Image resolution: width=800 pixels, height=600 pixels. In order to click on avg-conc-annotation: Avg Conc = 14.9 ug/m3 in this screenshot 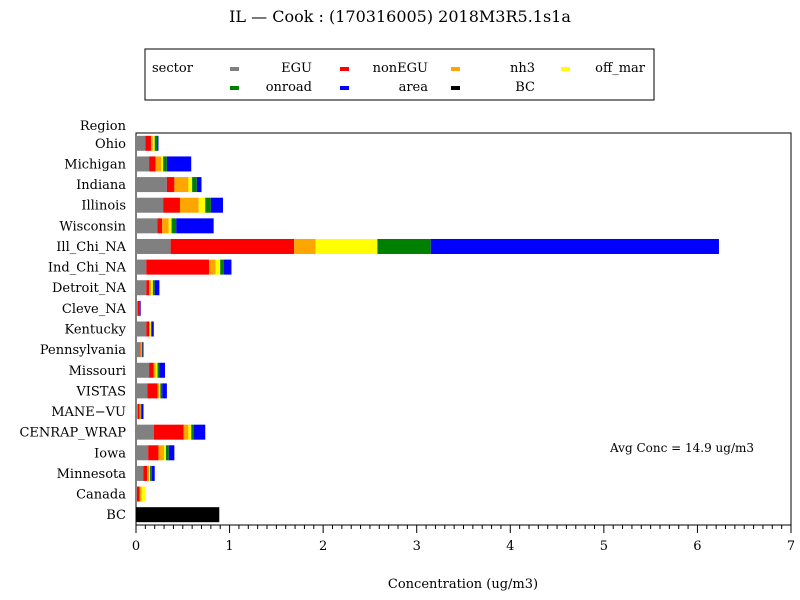, I will do `click(681, 448)`.